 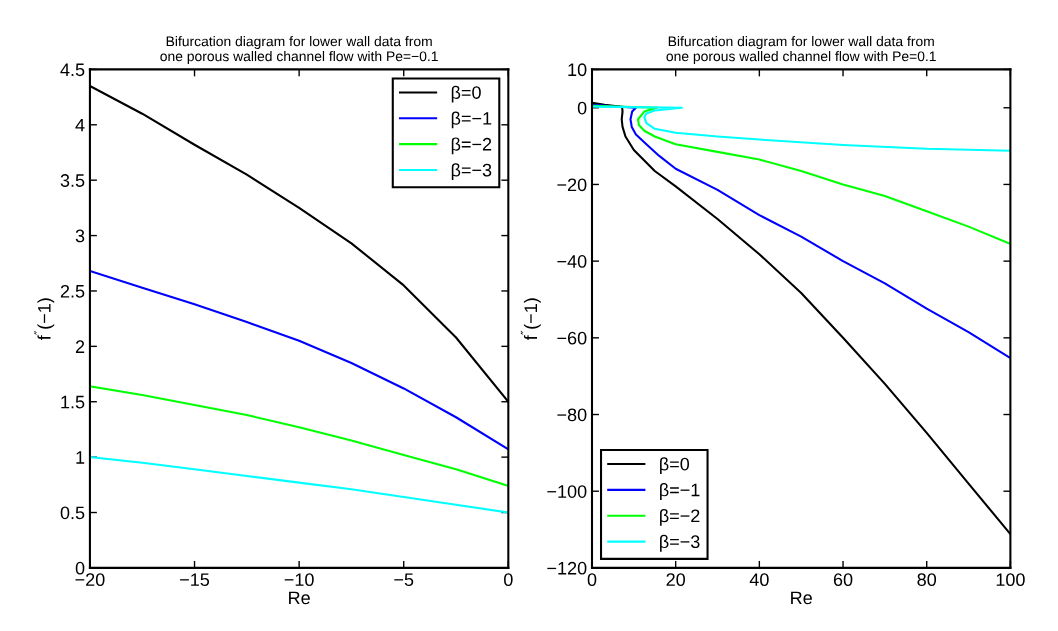 I want to click on chart-title: Bifurcation diagram for lower wall data from one porous walled channel flow with Pe=−0.1, so click(x=299, y=50).